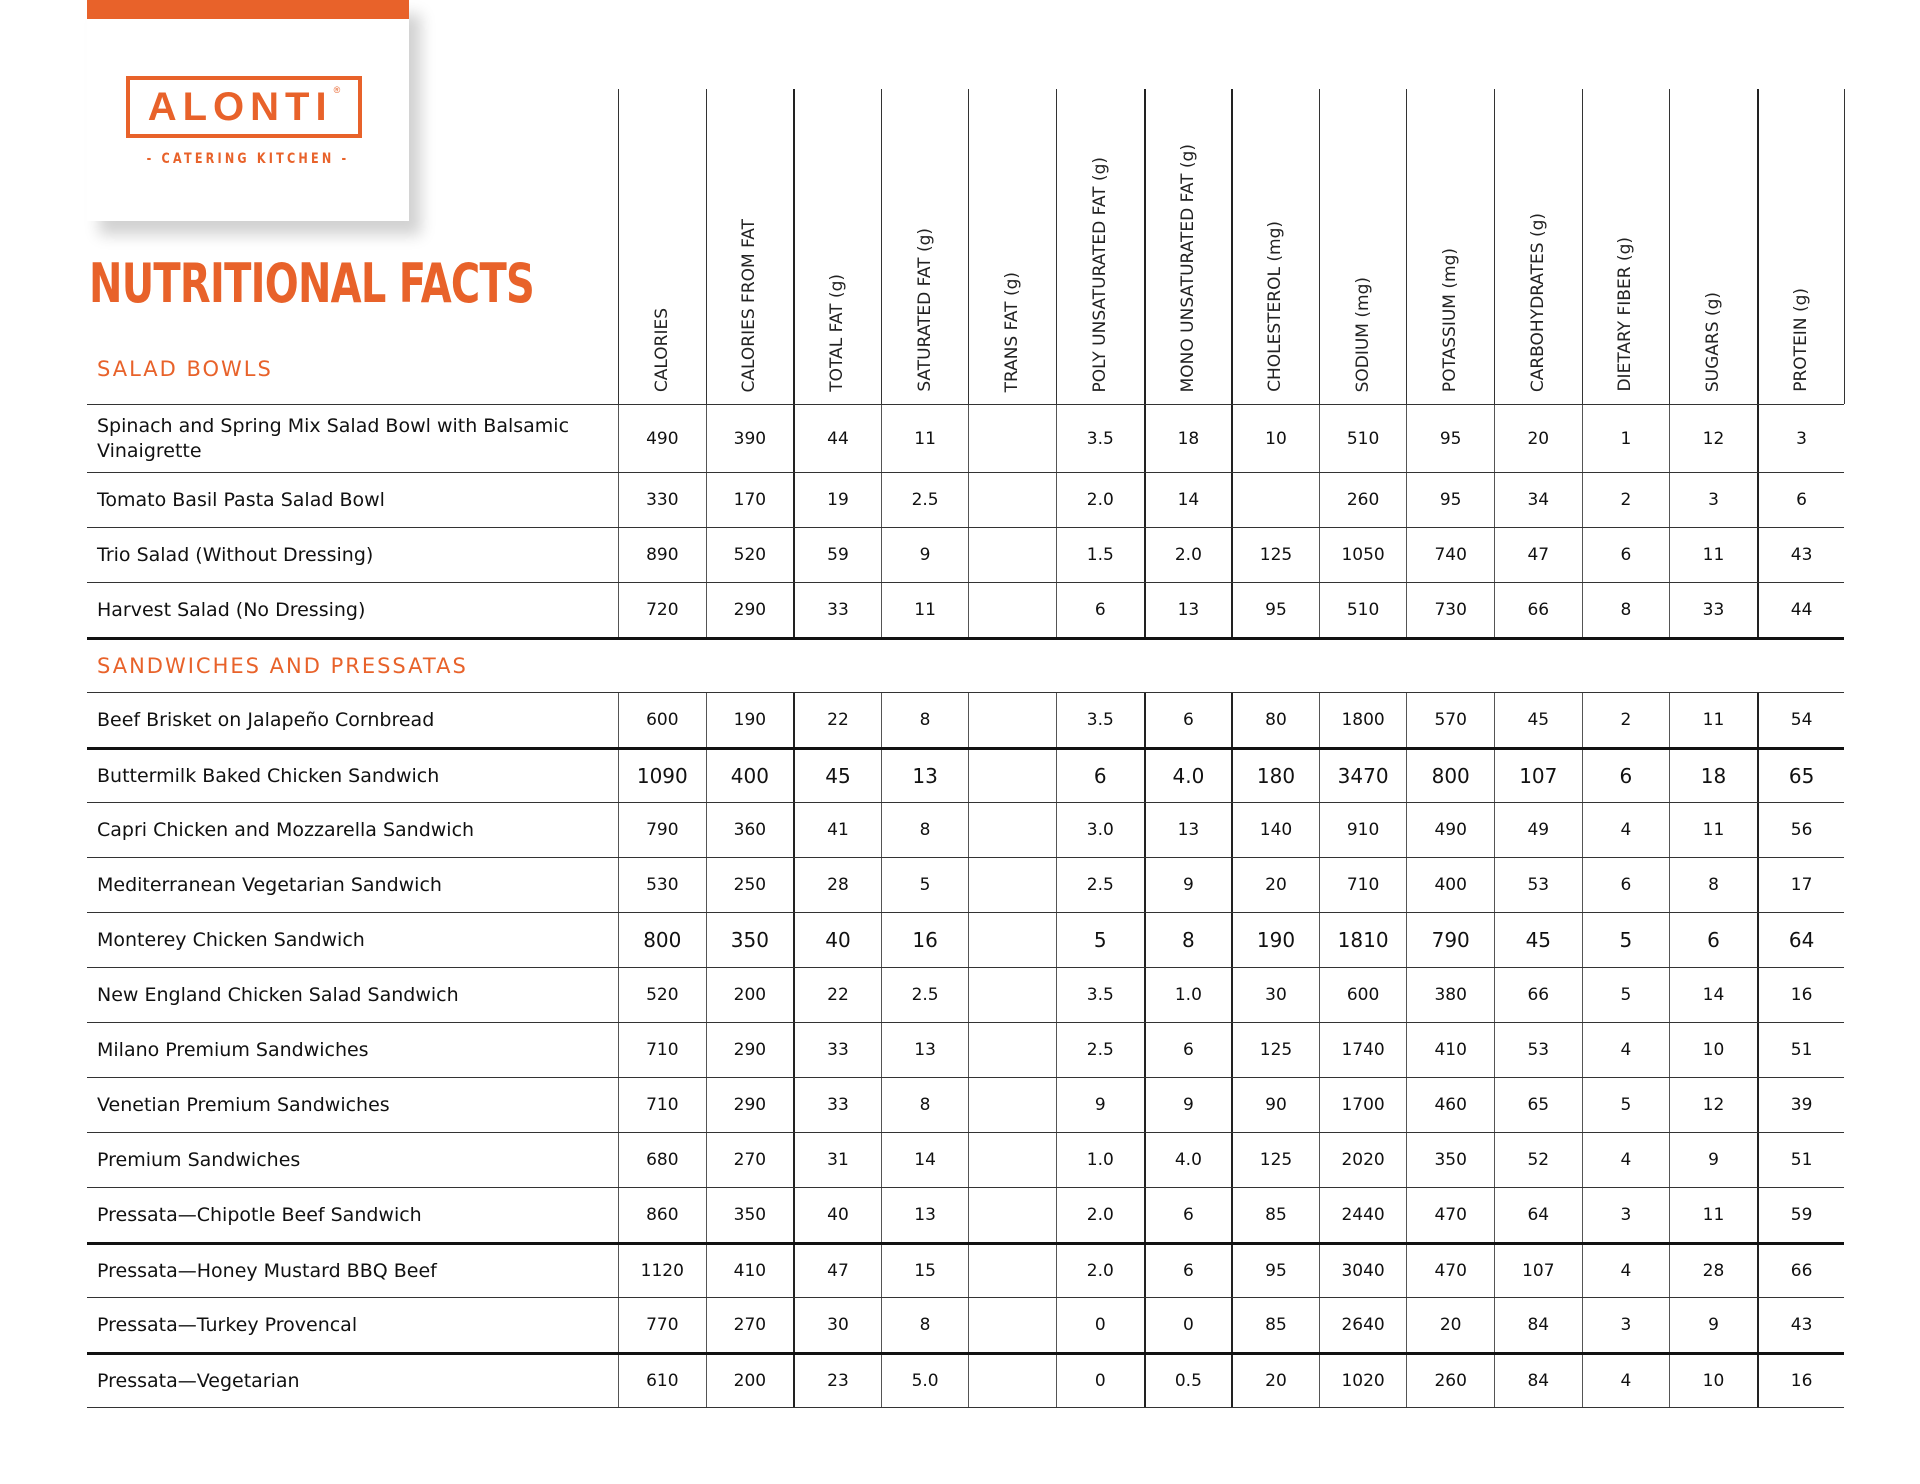 The height and width of the screenshot is (1484, 1920). I want to click on cell-sodium-mg: 1020, so click(1362, 1381).